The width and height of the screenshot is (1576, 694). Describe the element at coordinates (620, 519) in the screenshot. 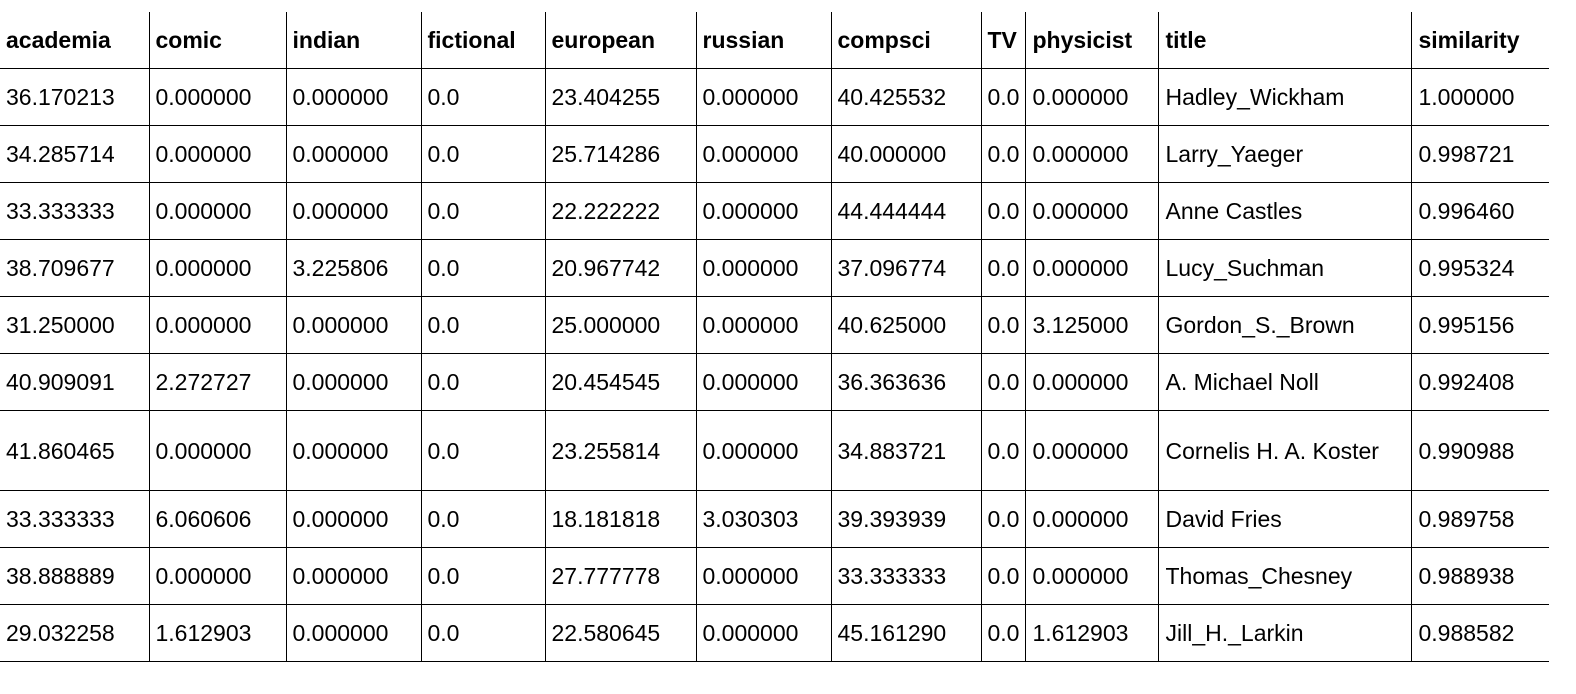

I see `cell-european: 18.181818` at that location.